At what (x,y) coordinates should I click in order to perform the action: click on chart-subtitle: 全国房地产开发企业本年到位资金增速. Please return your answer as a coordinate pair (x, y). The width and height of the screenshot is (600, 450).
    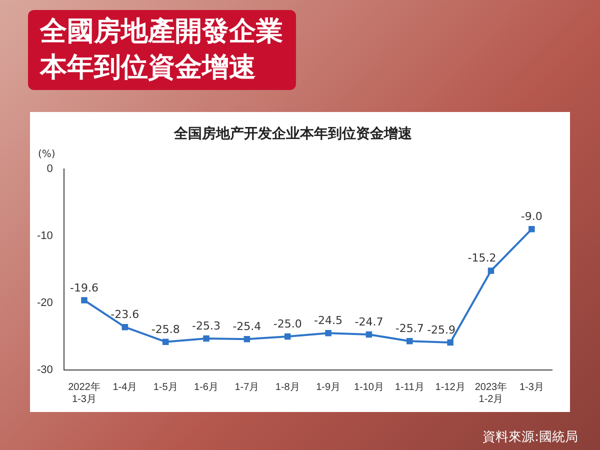
    Looking at the image, I should click on (293, 133).